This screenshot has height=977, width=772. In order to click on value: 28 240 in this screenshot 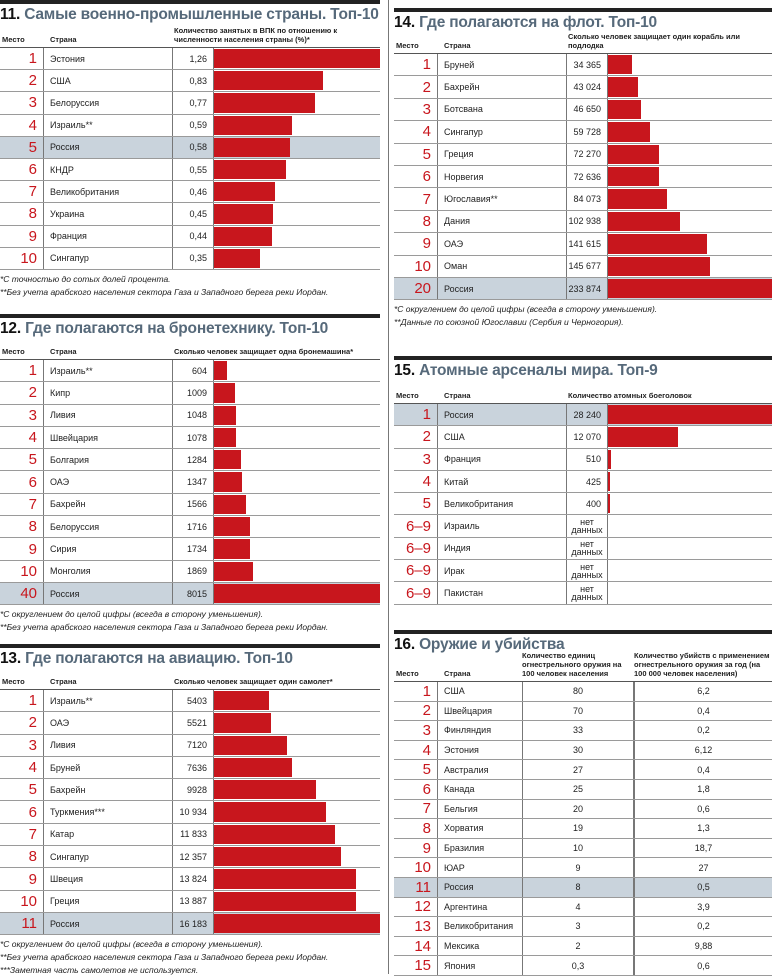, I will do `click(587, 415)`.